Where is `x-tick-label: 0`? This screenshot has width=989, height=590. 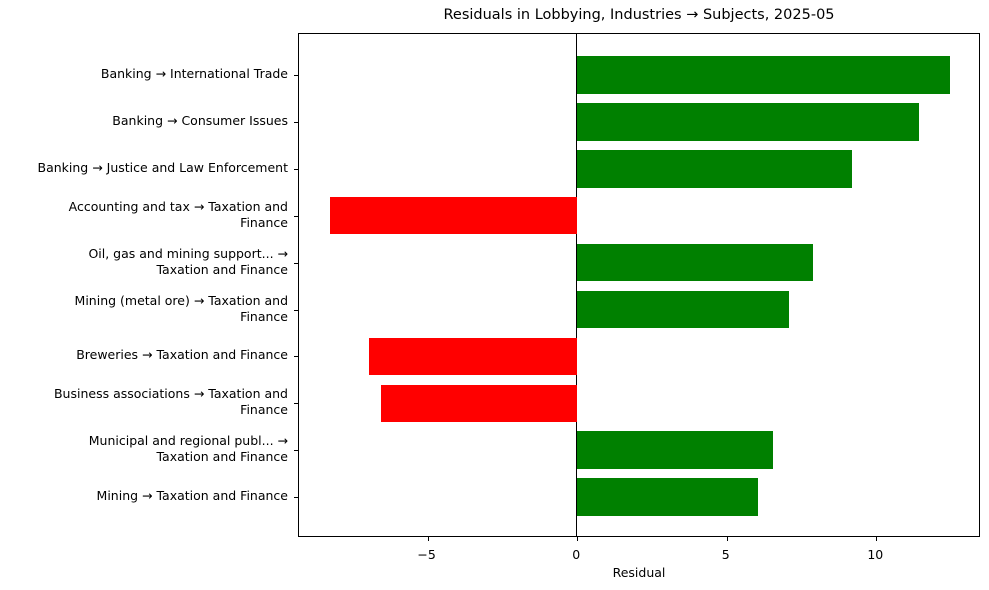 x-tick-label: 0 is located at coordinates (576, 554).